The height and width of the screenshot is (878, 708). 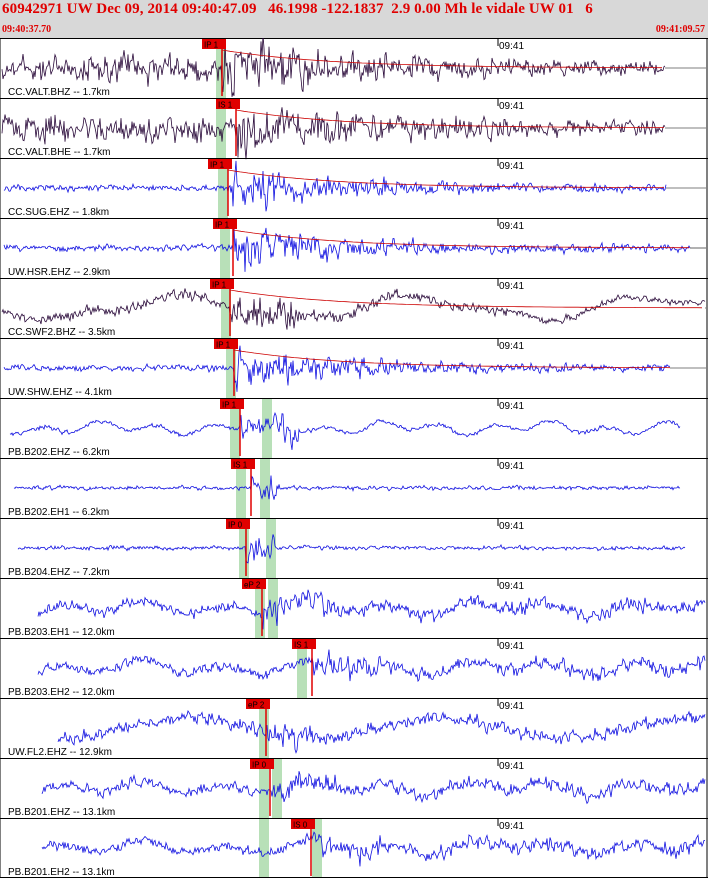 I want to click on trace-row: 09:41 IP 1 PB.B202.EHZ -- 6.2km, so click(x=354, y=428).